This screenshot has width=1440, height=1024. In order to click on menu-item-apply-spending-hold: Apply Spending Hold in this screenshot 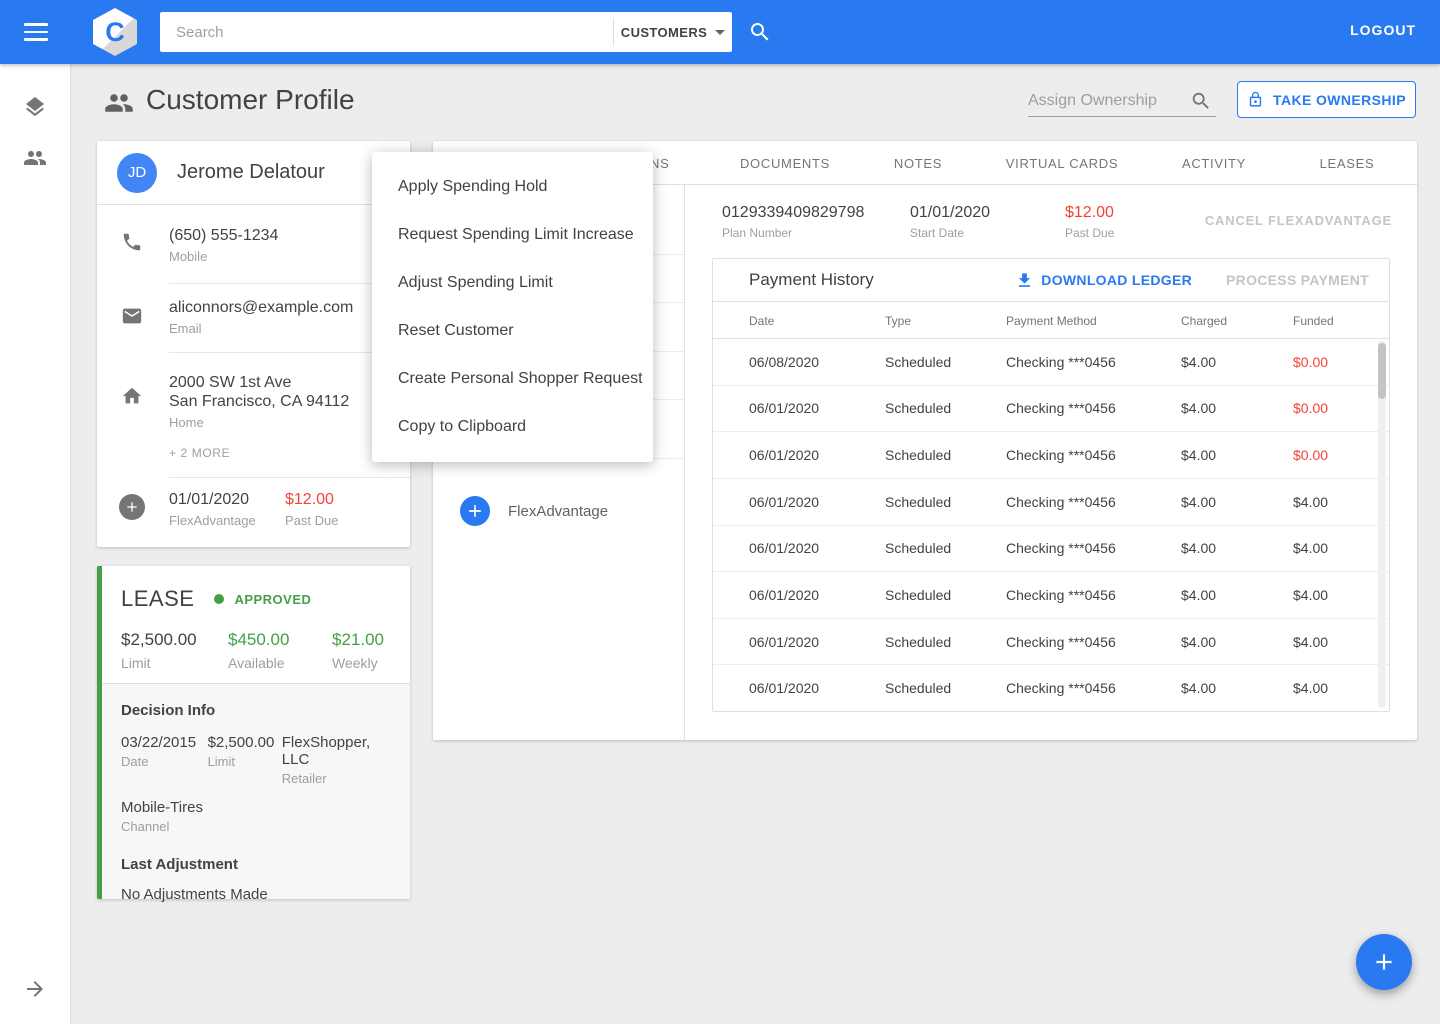, I will do `click(473, 186)`.